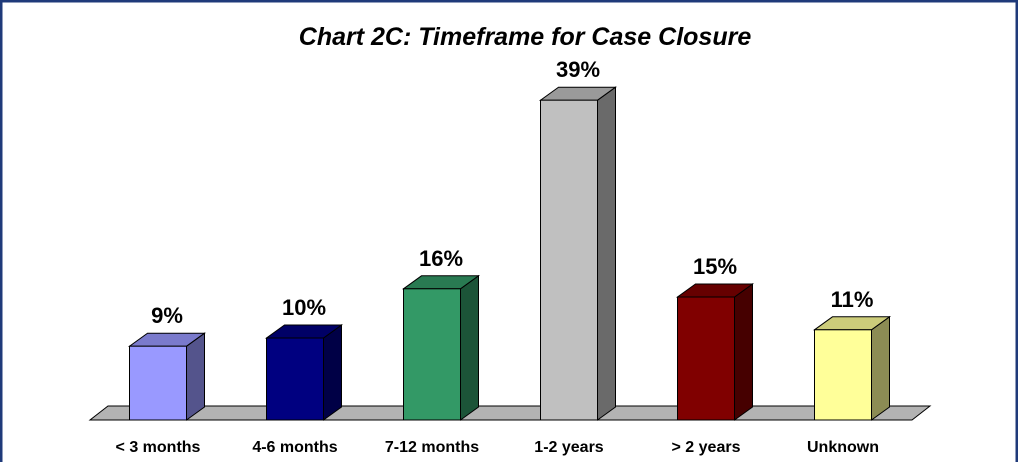  What do you see at coordinates (843, 447) in the screenshot?
I see `x-tick-label: Unknown` at bounding box center [843, 447].